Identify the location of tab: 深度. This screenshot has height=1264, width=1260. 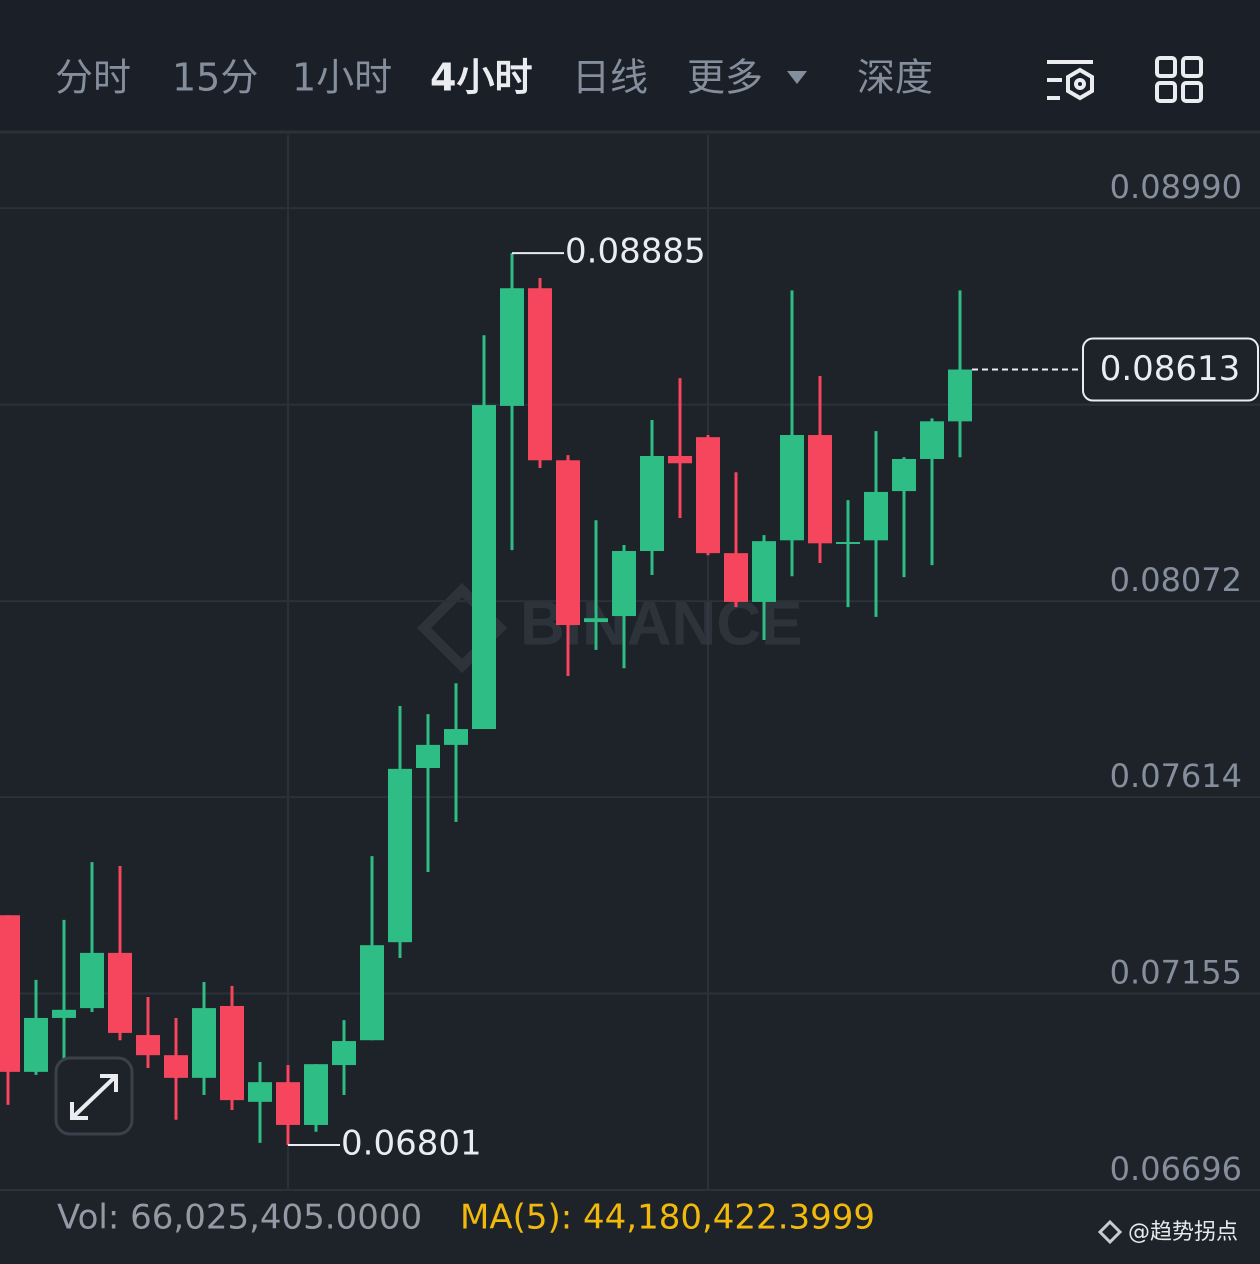
(895, 78).